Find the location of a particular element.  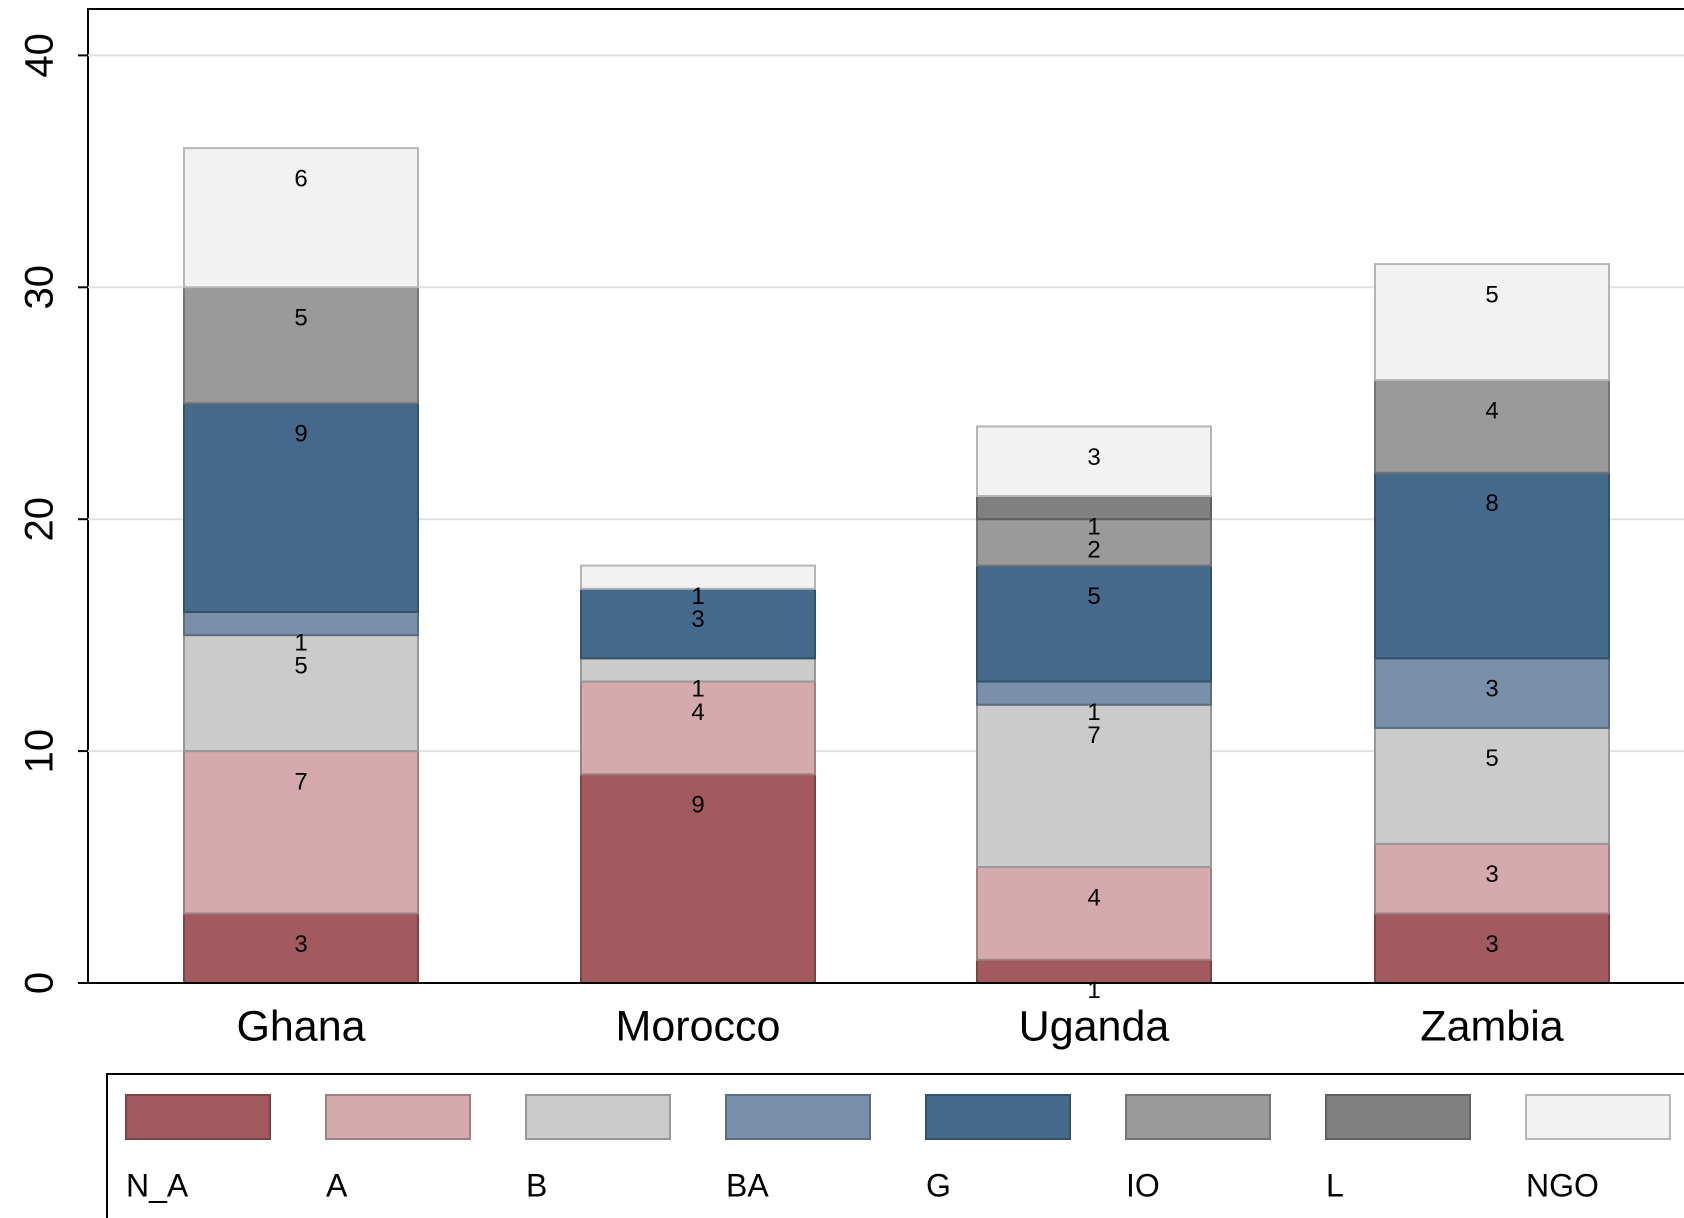

value-label: 6 is located at coordinates (300, 178).